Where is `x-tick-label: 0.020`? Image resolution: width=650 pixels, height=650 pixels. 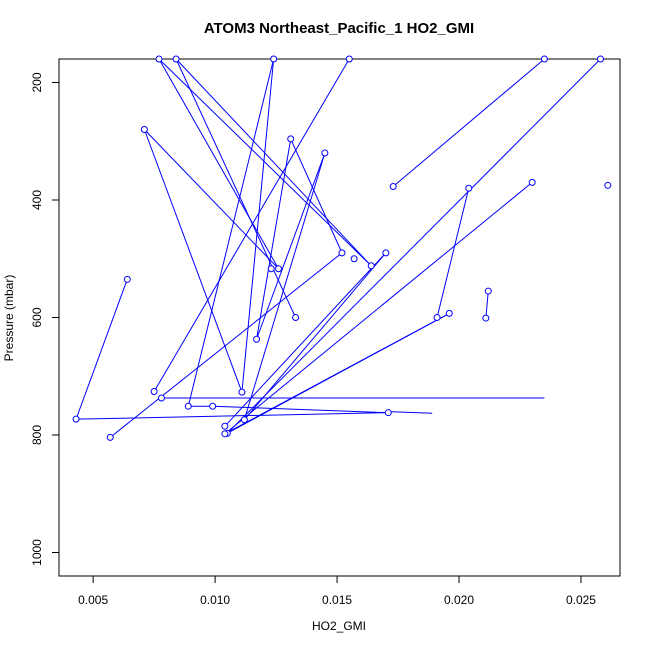 x-tick-label: 0.020 is located at coordinates (459, 600).